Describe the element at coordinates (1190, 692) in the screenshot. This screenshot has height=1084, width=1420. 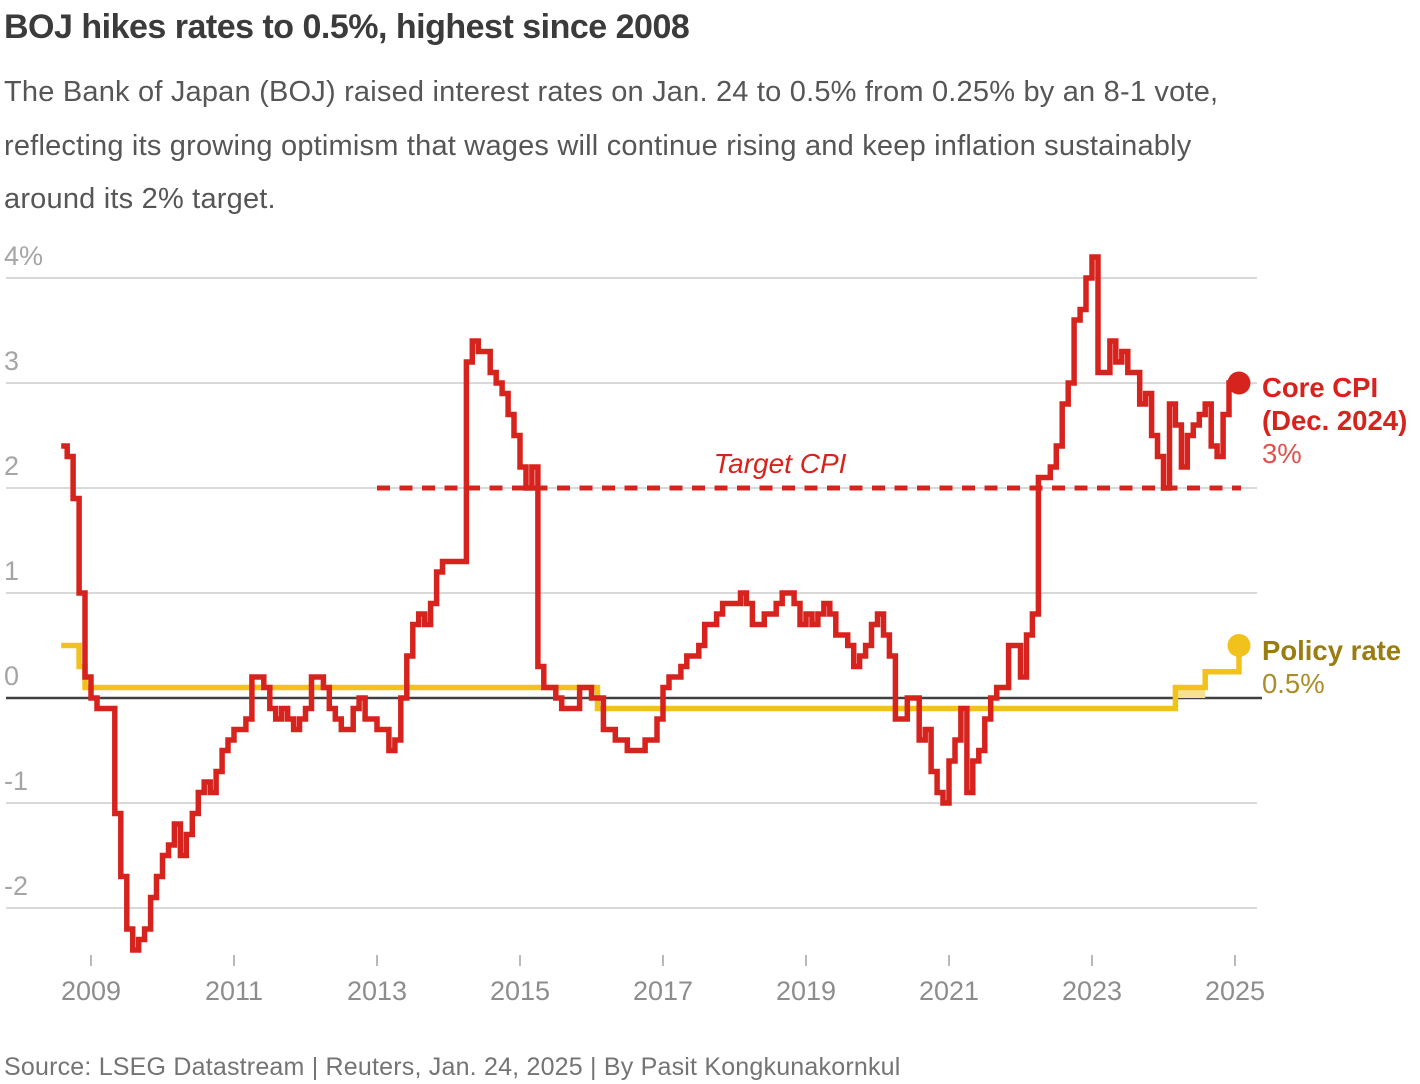
I see `policy-rate-band` at that location.